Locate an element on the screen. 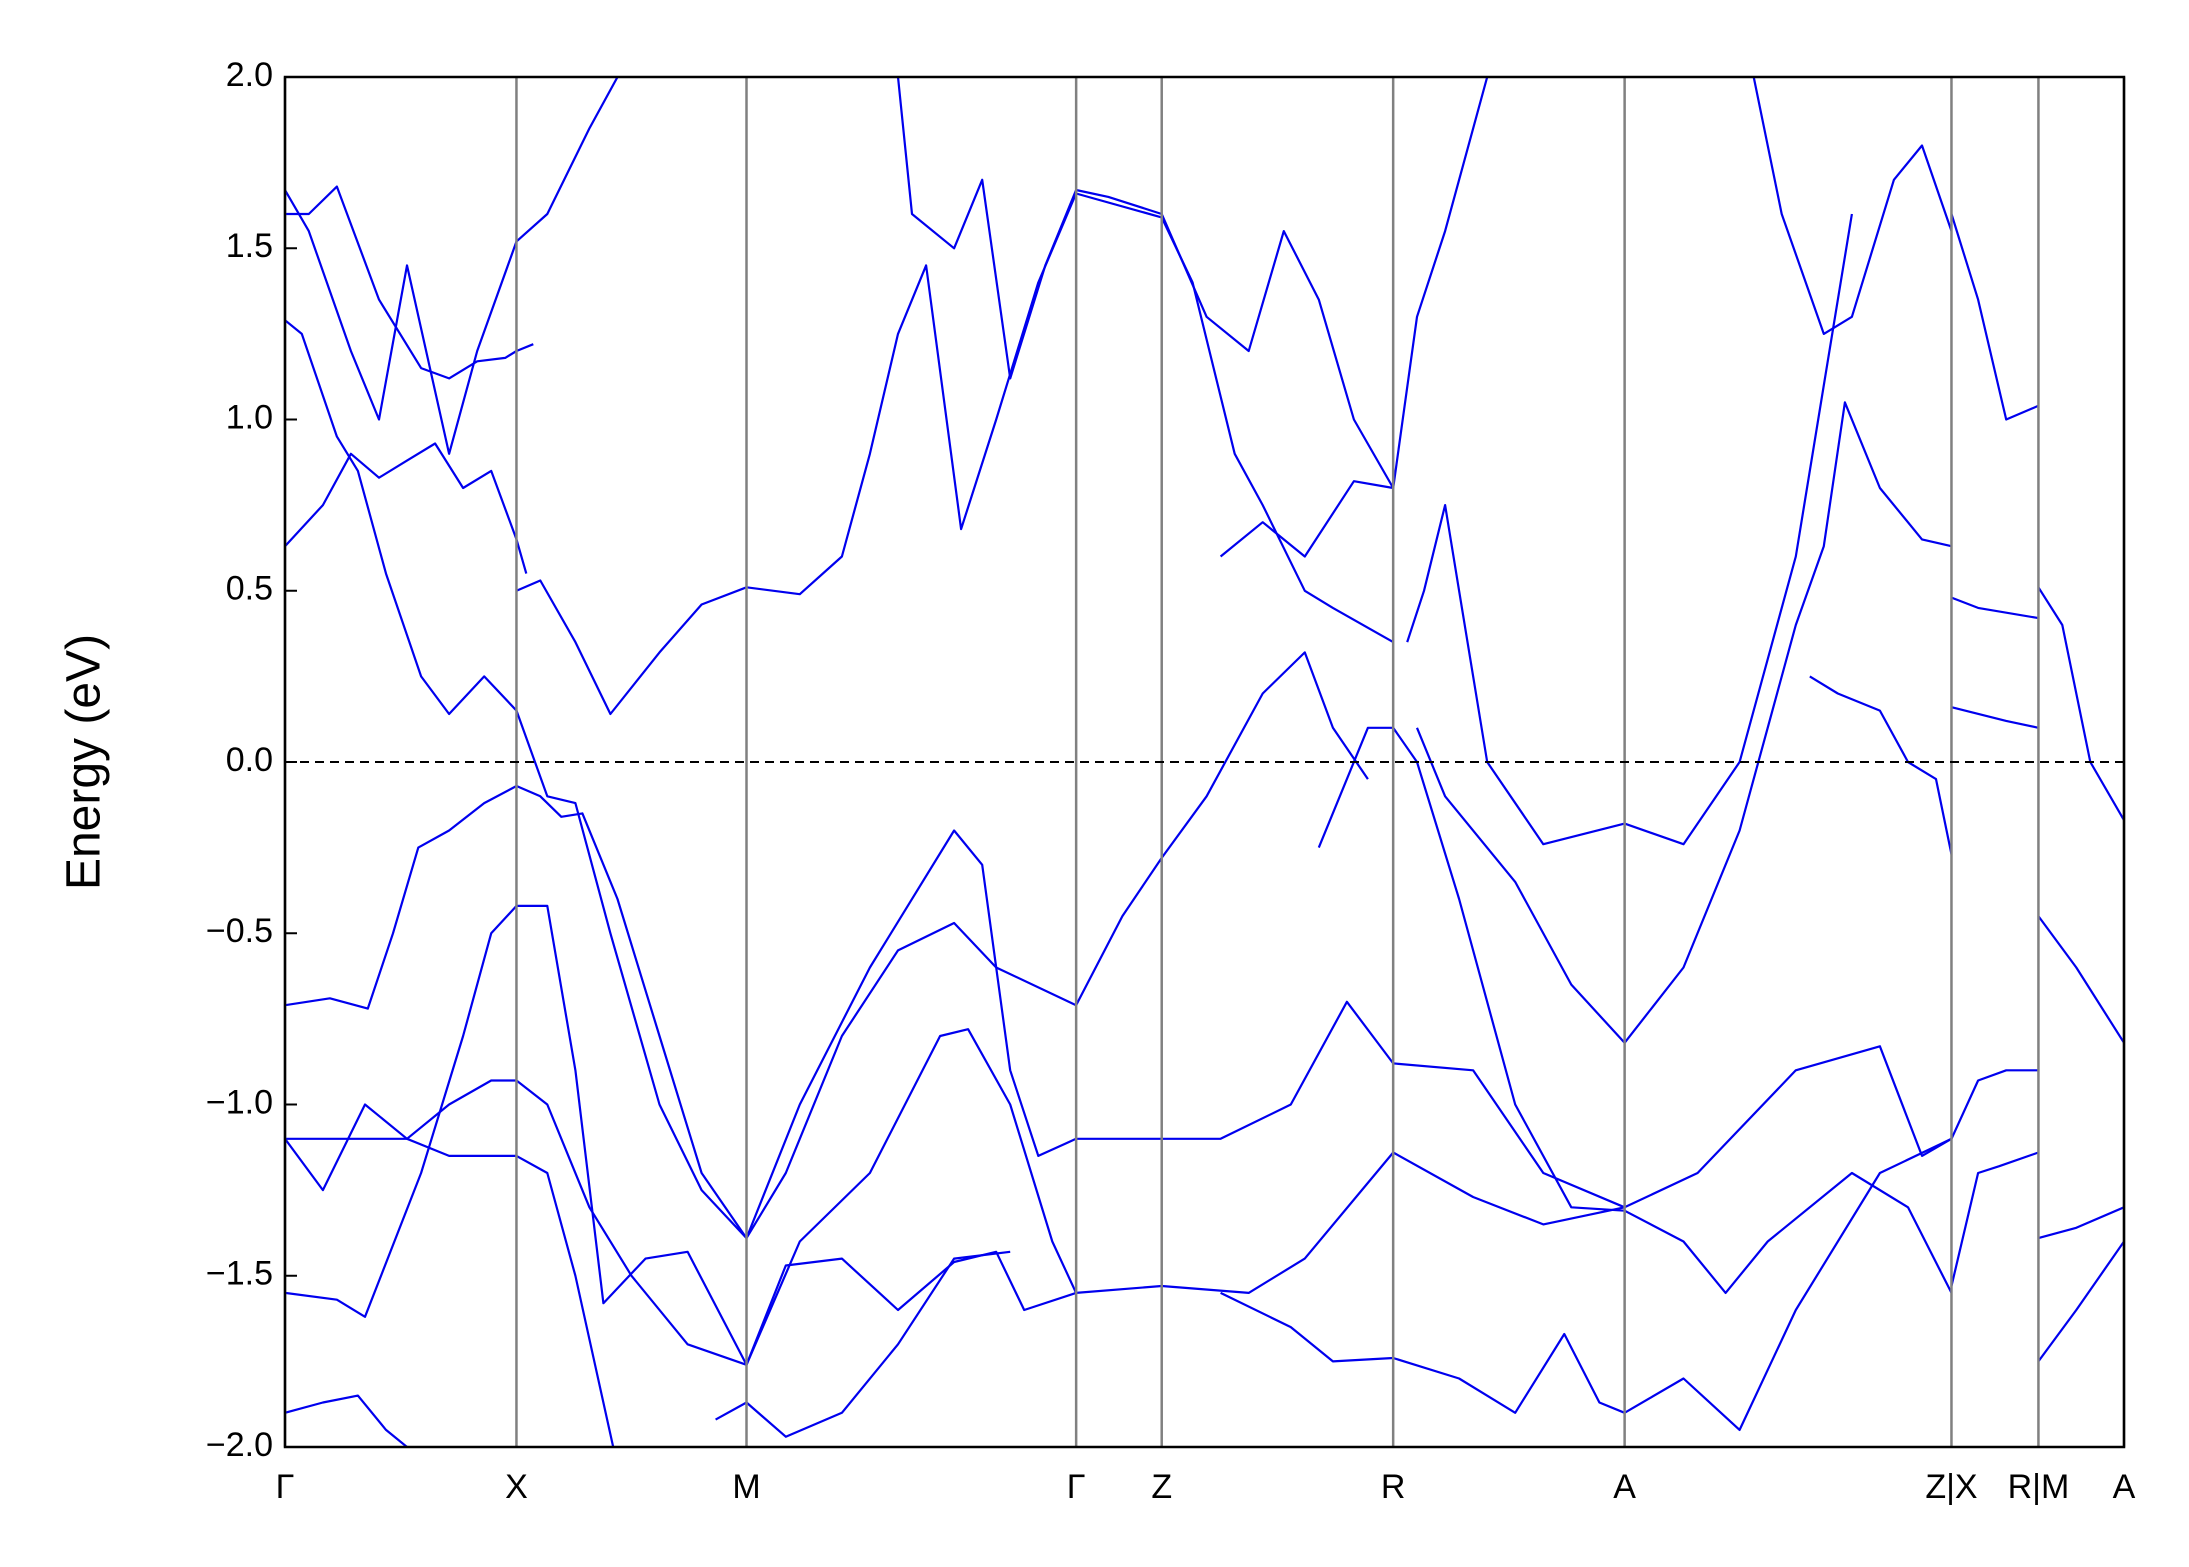 Image resolution: width=2189 pixels, height=1567 pixels. x-tick-label: M is located at coordinates (746, 1487).